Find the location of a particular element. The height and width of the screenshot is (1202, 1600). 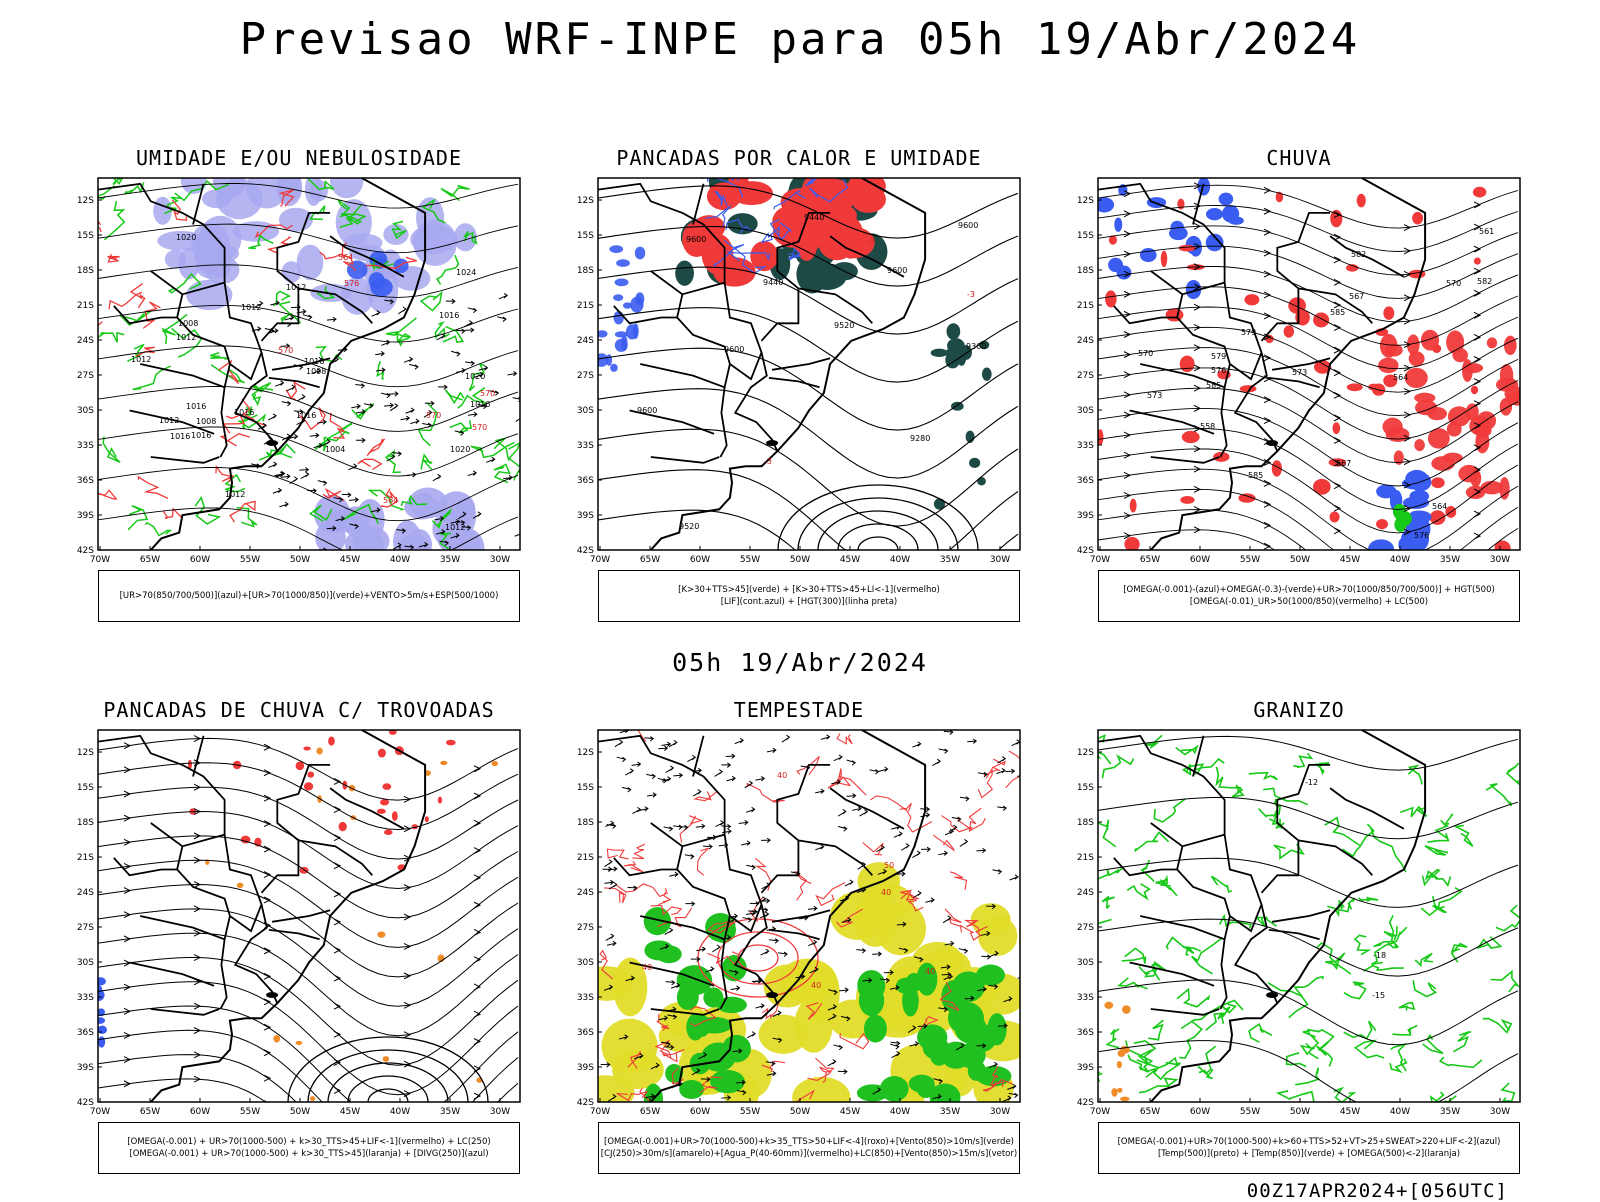

lon-tick-label: 35W is located at coordinates (1450, 1112).